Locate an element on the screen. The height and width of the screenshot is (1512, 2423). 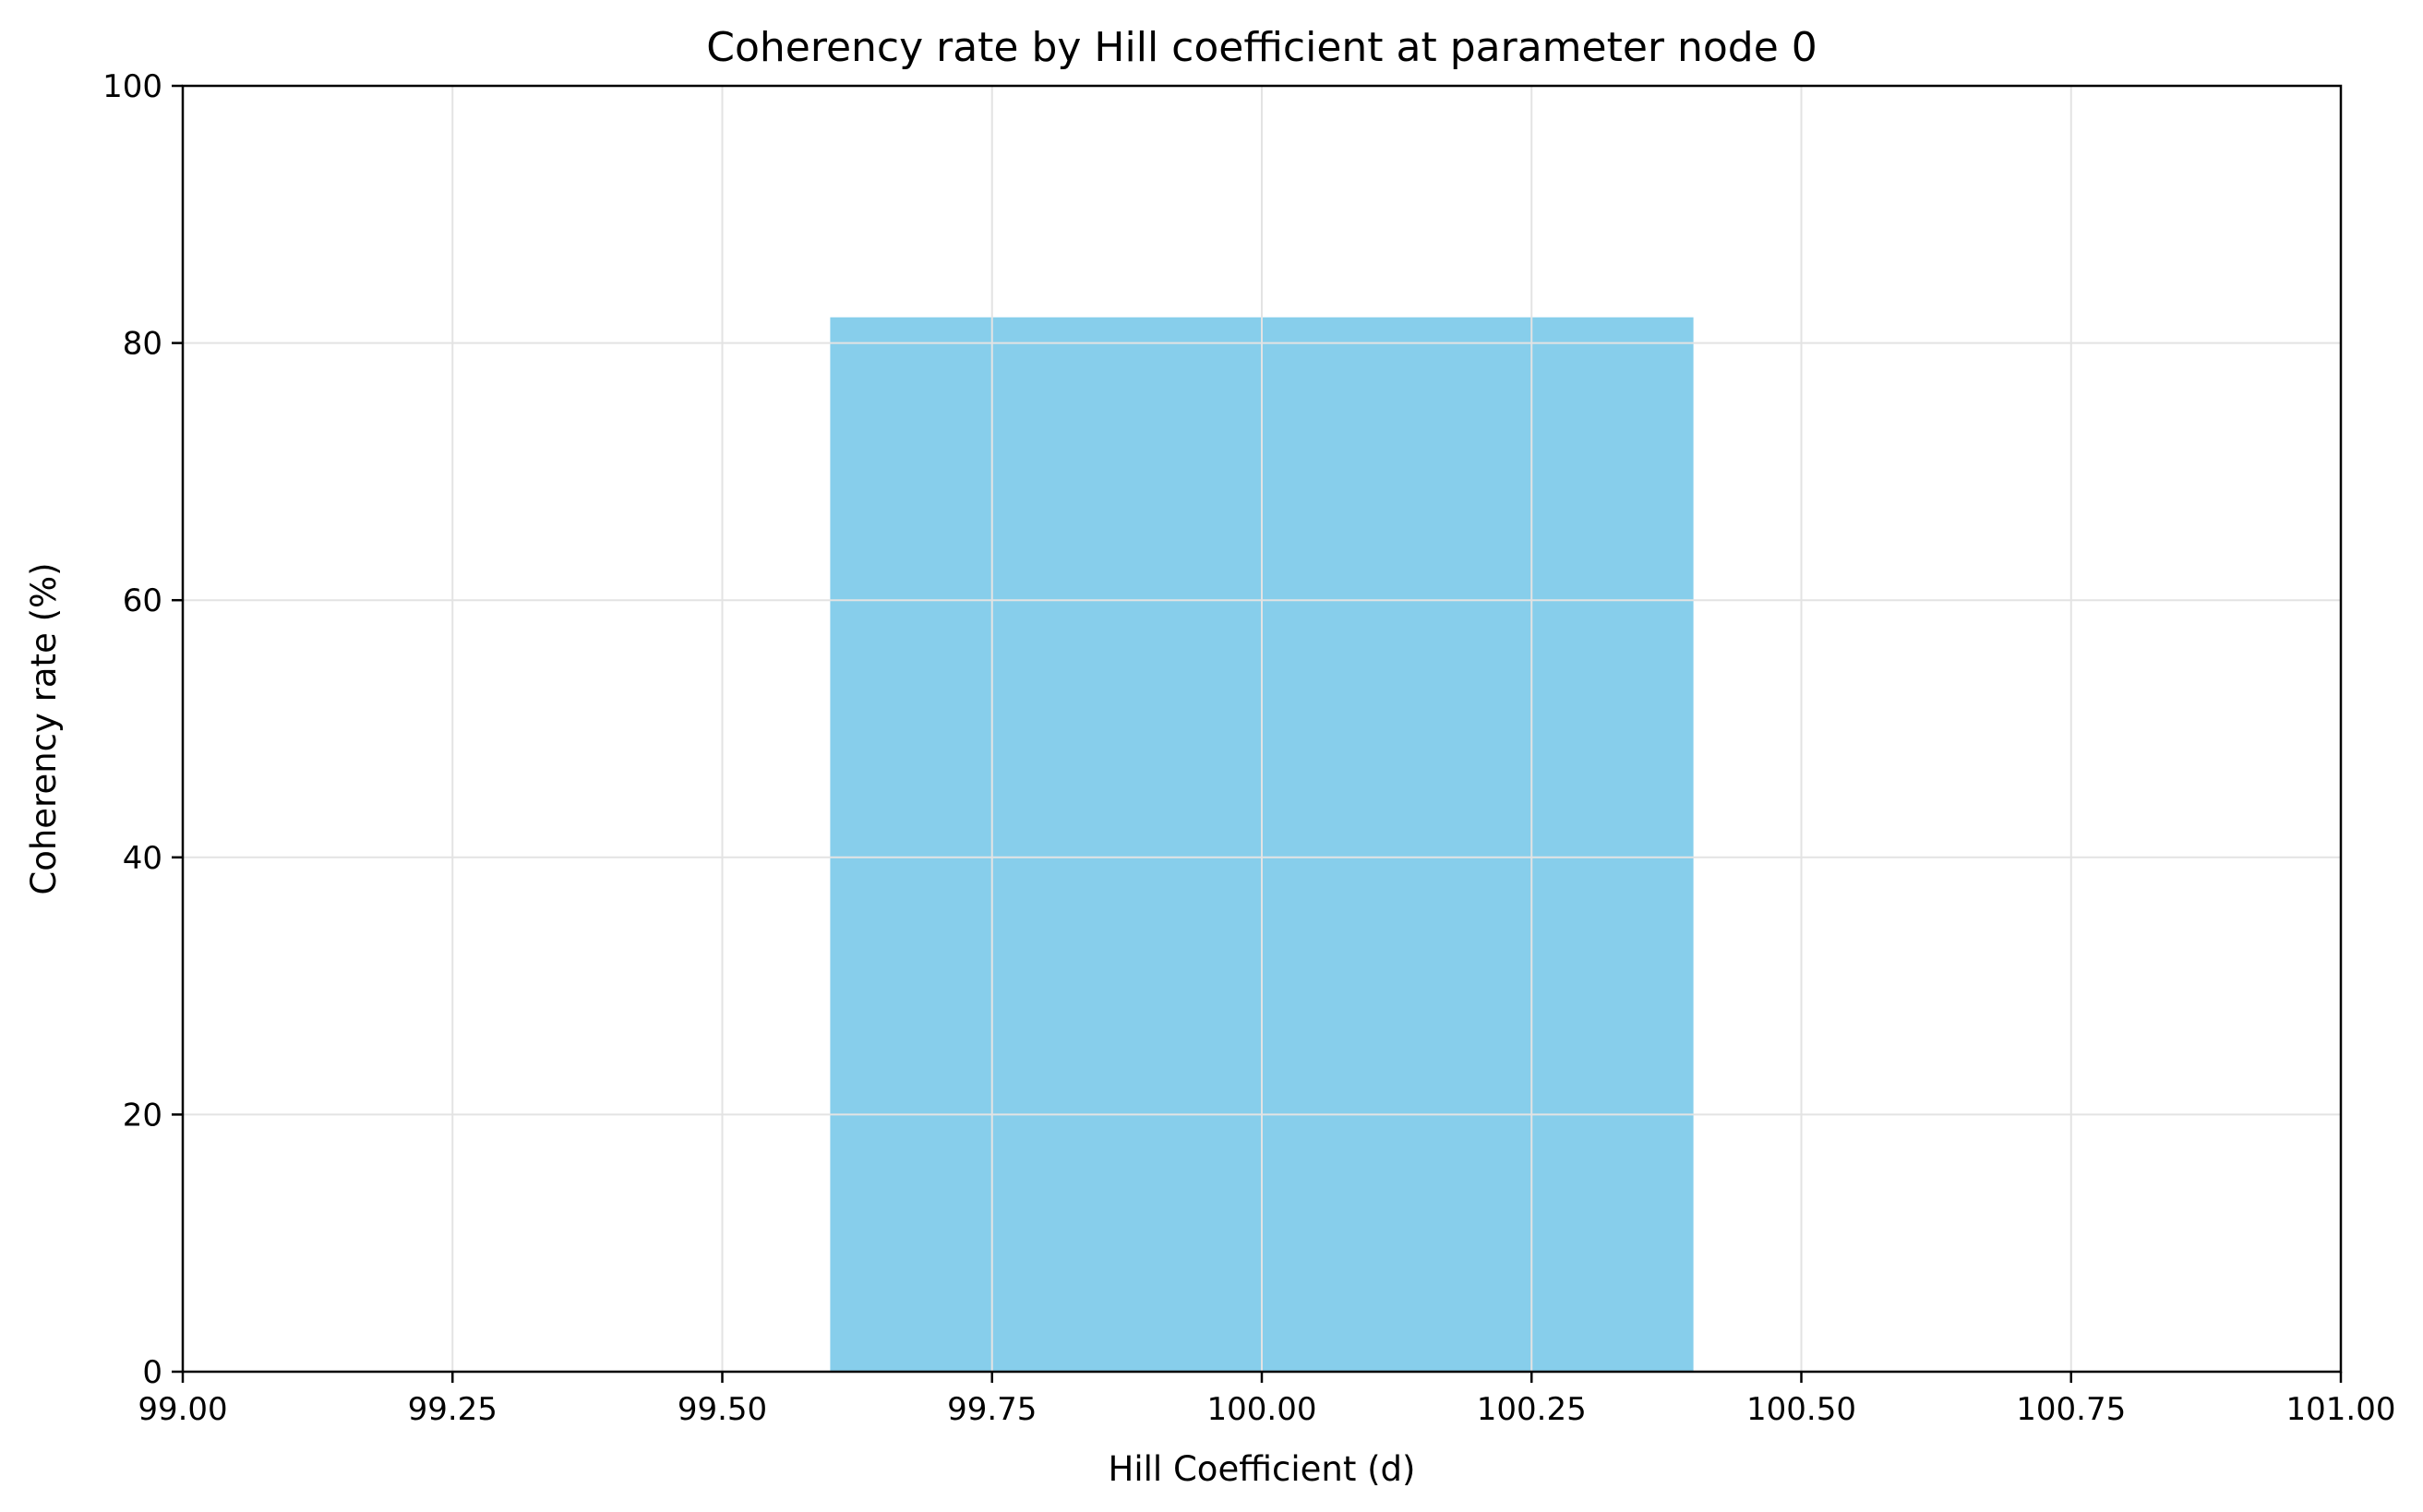
y-axis: 0 20 40 60 80 100 is located at coordinates (142, 729).